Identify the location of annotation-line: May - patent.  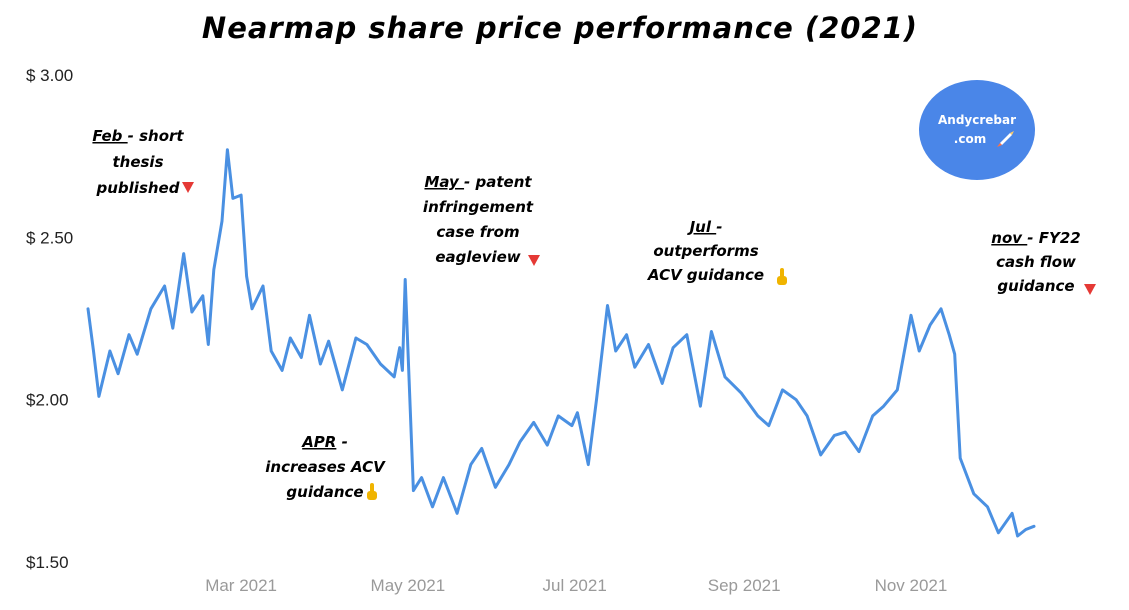
(478, 182).